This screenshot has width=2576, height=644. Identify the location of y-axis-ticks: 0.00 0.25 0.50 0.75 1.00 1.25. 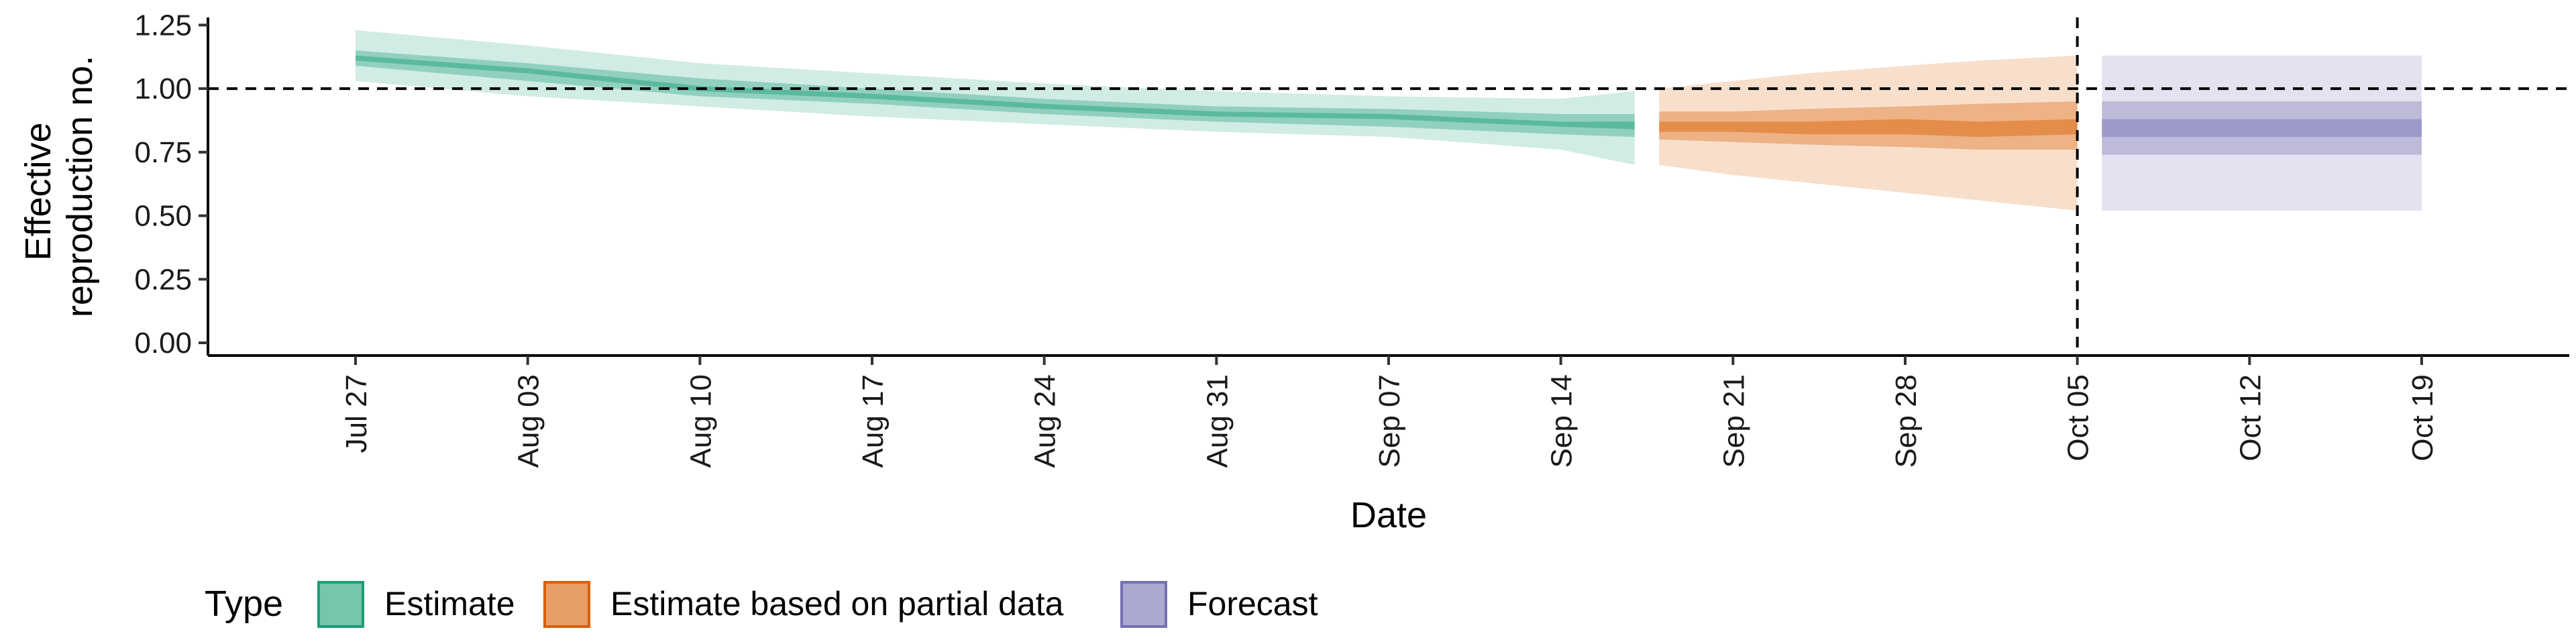
(171, 184).